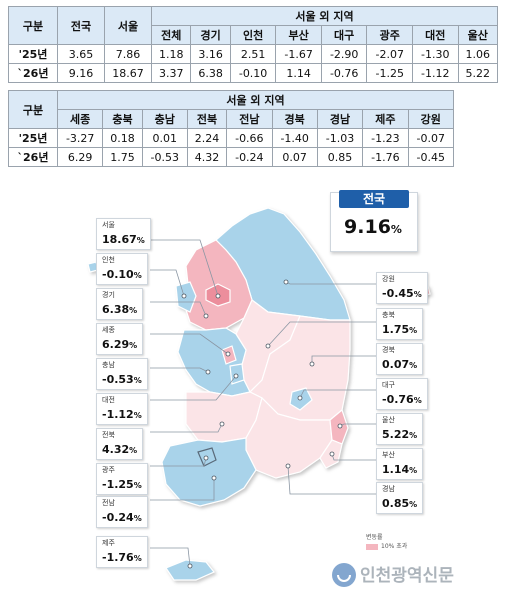 The width and height of the screenshot is (509, 614). I want to click on callout-name: 전북, so click(108, 435).